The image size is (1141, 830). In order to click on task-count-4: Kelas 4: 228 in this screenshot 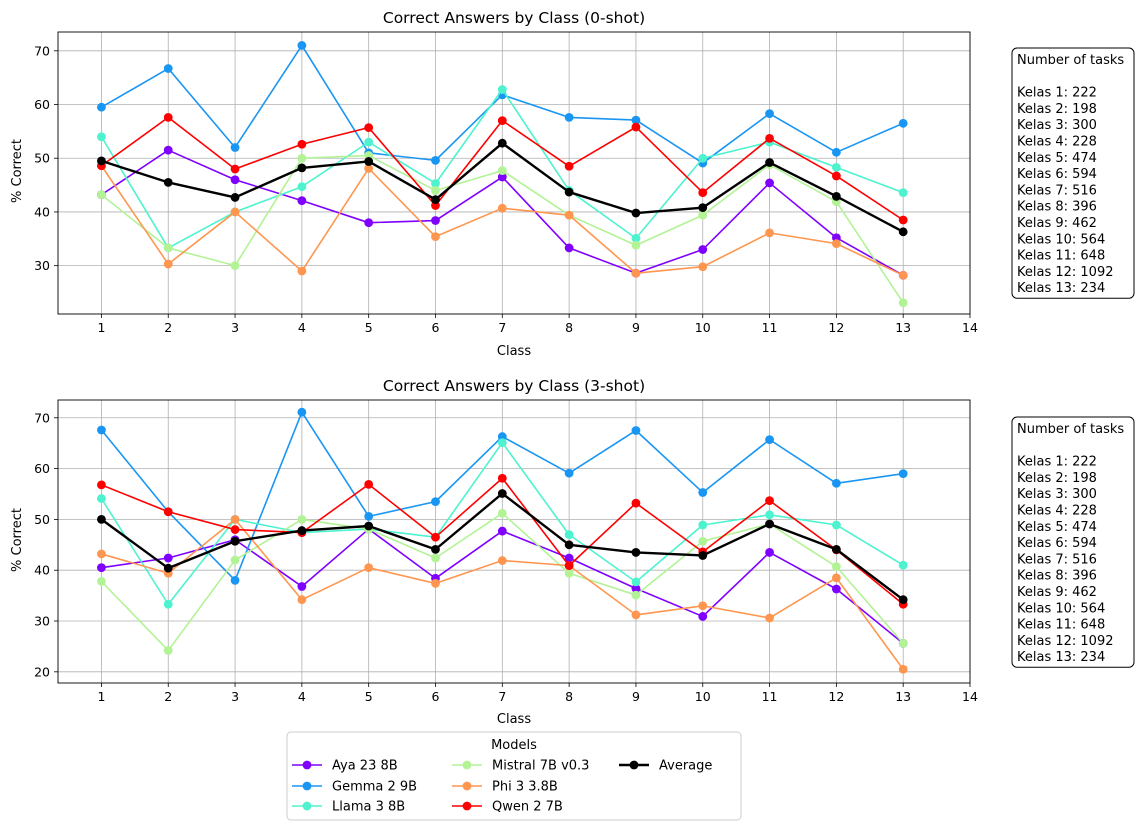, I will do `click(1057, 142)`.